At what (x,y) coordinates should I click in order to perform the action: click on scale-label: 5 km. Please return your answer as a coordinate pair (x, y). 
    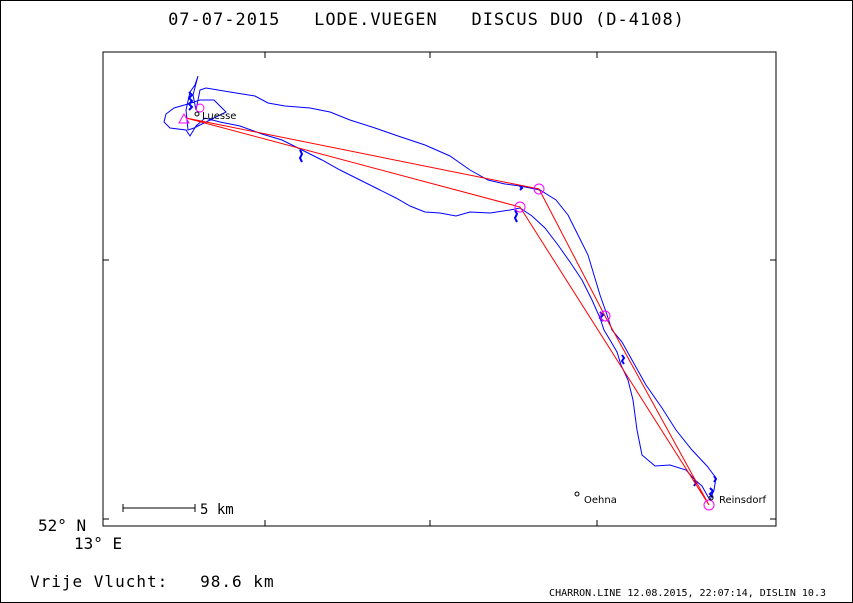
    Looking at the image, I should click on (217, 510).